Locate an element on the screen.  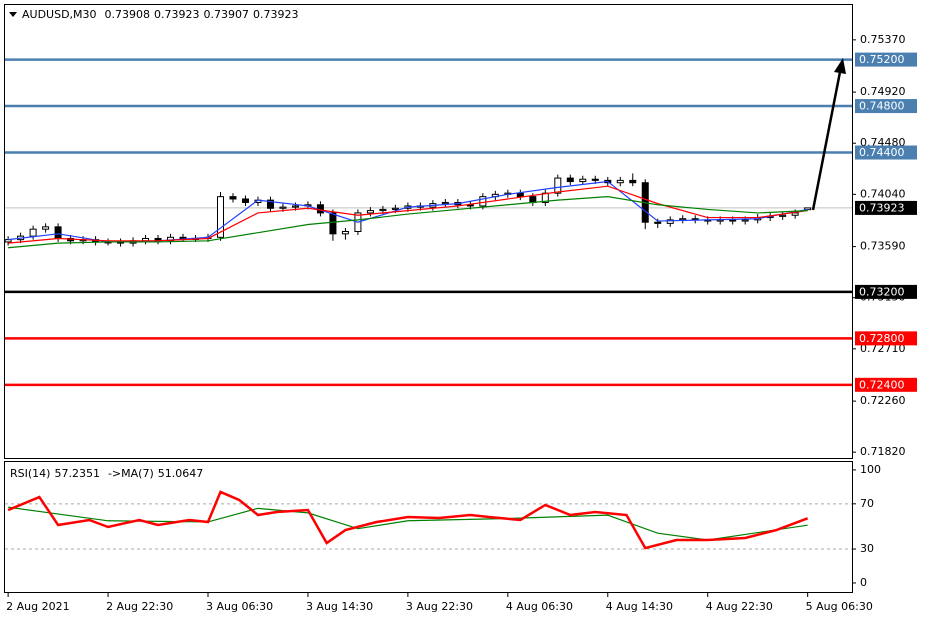
open-value: 0.73908 is located at coordinates (128, 14).